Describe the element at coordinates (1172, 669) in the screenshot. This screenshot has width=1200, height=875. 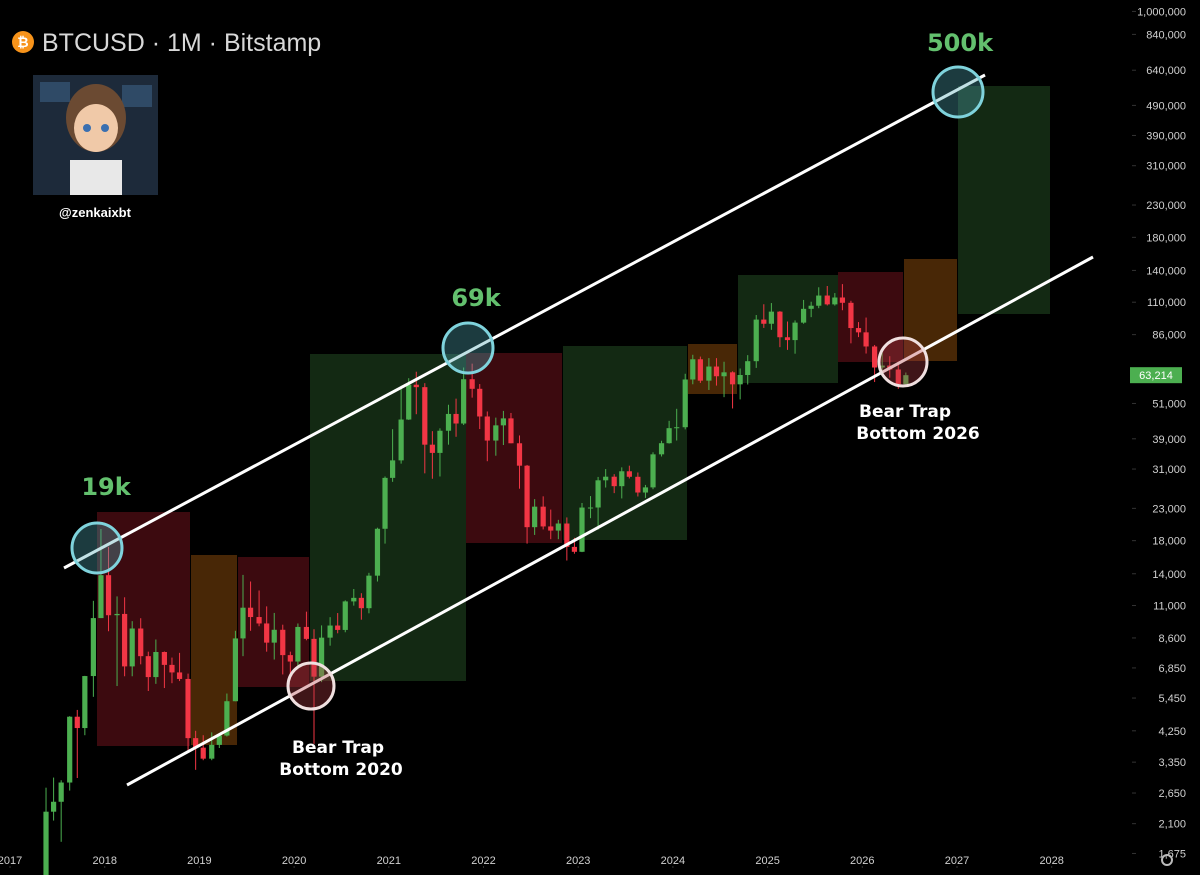
I see `y-tick-label: 6,850` at that location.